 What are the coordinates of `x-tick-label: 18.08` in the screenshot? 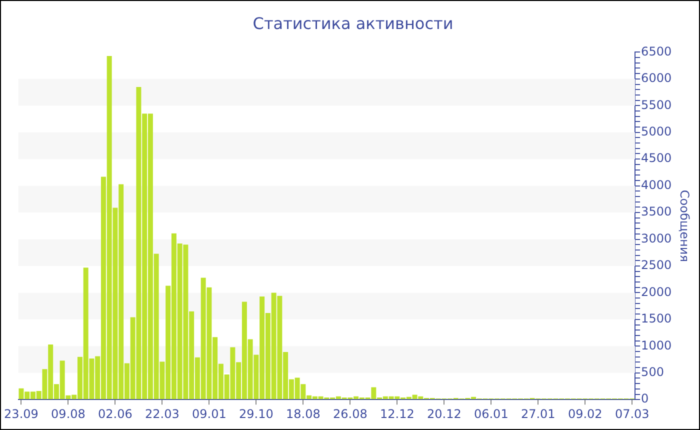 It's located at (303, 413).